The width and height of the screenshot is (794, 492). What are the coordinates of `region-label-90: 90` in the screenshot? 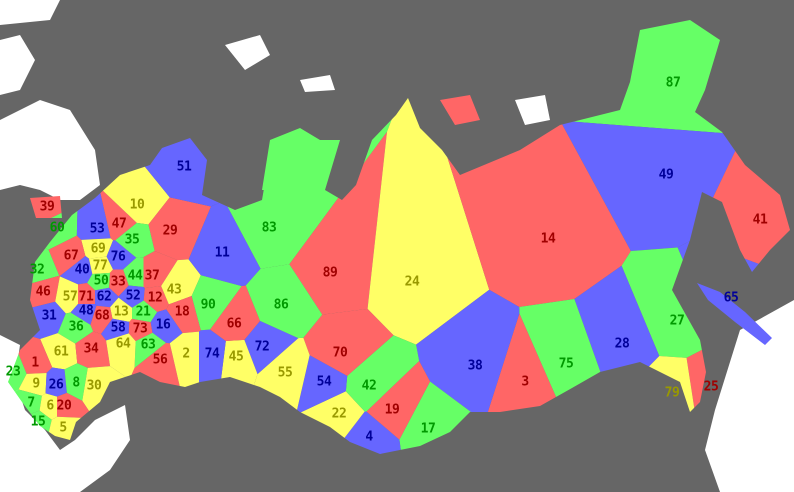 It's located at (208, 305).